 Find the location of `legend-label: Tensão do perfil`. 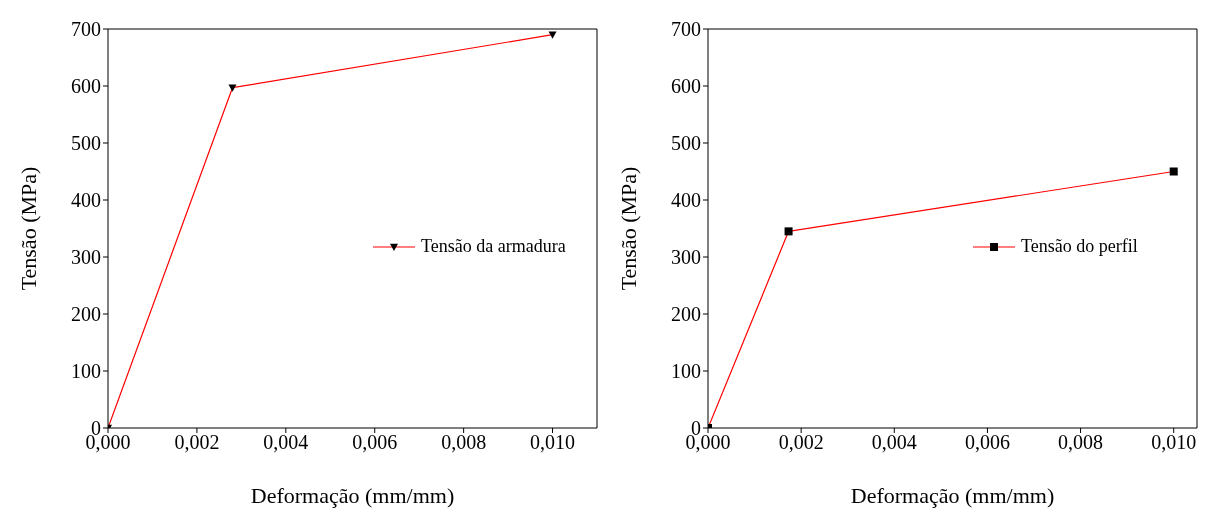

legend-label: Tensão do perfil is located at coordinates (1079, 246).